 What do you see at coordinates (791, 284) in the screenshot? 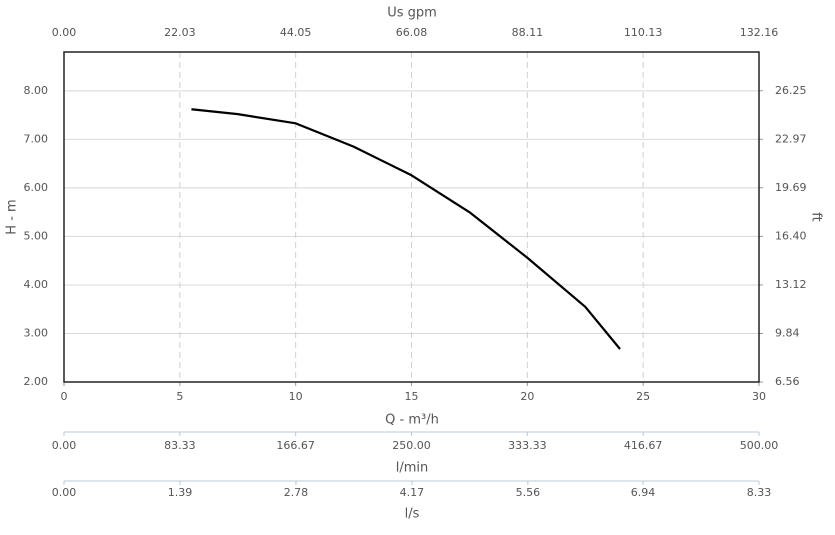
I see `y2-tick-label: 13.12` at bounding box center [791, 284].